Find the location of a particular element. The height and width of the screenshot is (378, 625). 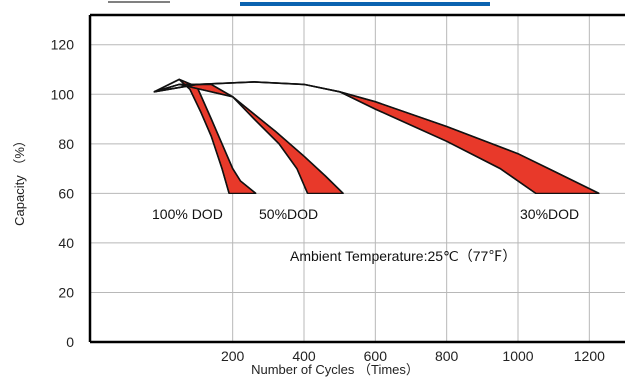

y-tick-label-120: 120 is located at coordinates (63, 45).